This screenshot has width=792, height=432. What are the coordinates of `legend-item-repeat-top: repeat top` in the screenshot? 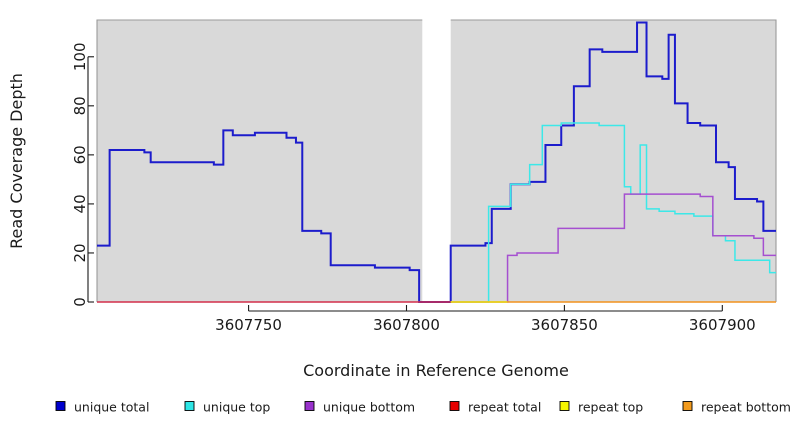 It's located at (601, 407).